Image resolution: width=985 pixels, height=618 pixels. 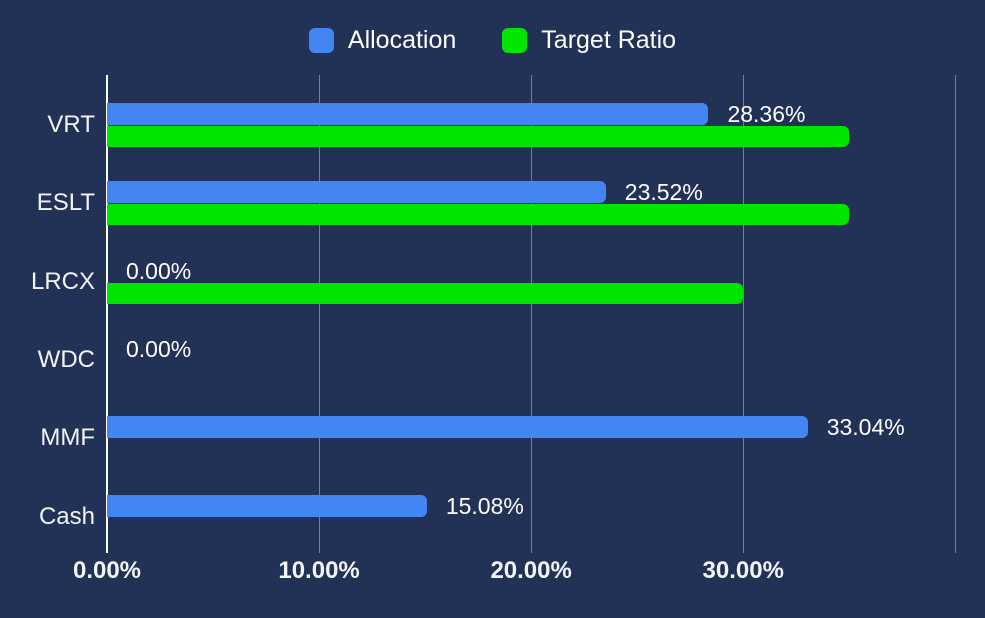 What do you see at coordinates (531, 570) in the screenshot?
I see `x-tick-label-20: 20.00%` at bounding box center [531, 570].